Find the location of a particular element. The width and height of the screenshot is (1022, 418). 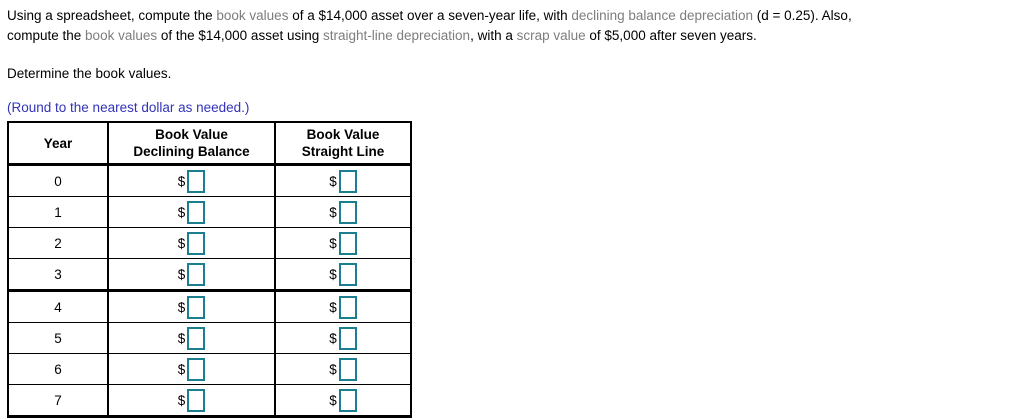

year-cell: 0 is located at coordinates (58, 180).